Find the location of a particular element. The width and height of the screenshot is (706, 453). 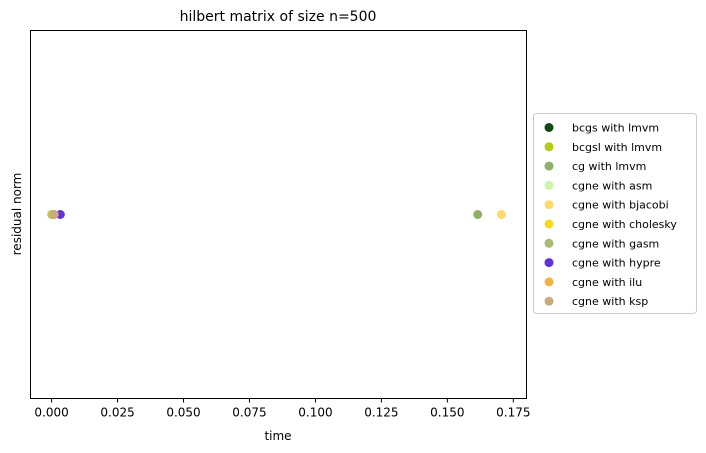

legend-label: cgne with ksp is located at coordinates (610, 301).